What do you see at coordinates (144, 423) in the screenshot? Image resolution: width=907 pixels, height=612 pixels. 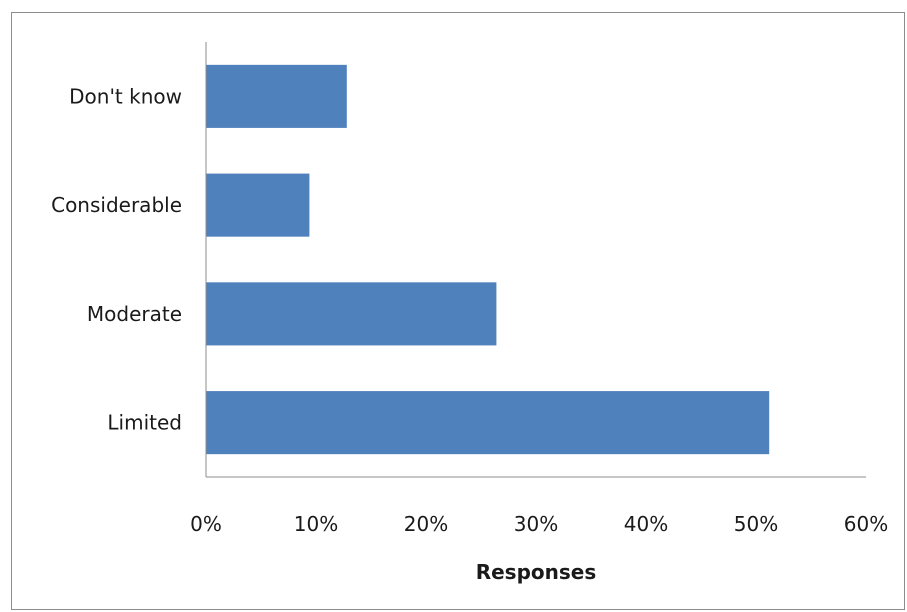 I see `category-label: Limited` at bounding box center [144, 423].